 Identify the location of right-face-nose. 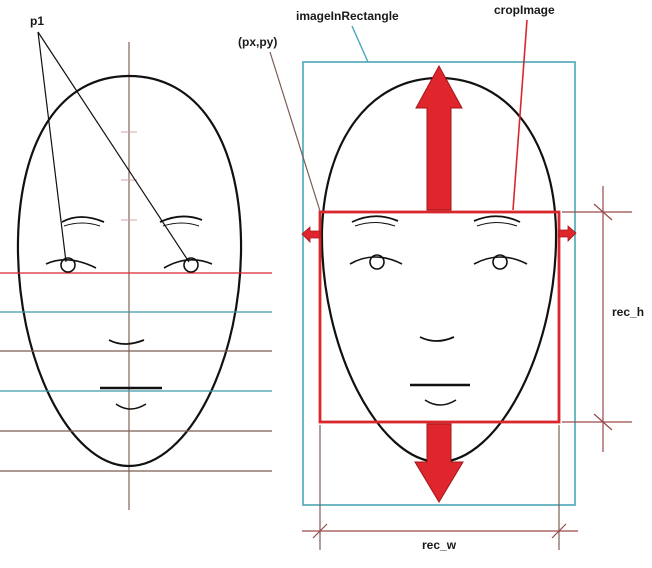
(437, 339).